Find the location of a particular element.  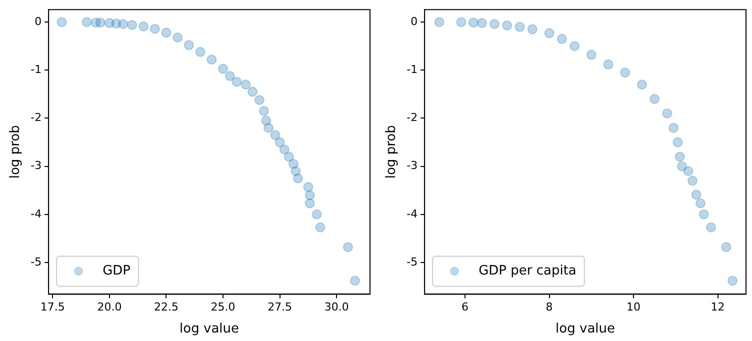

x-tick-label: 30.0 is located at coordinates (336, 307).